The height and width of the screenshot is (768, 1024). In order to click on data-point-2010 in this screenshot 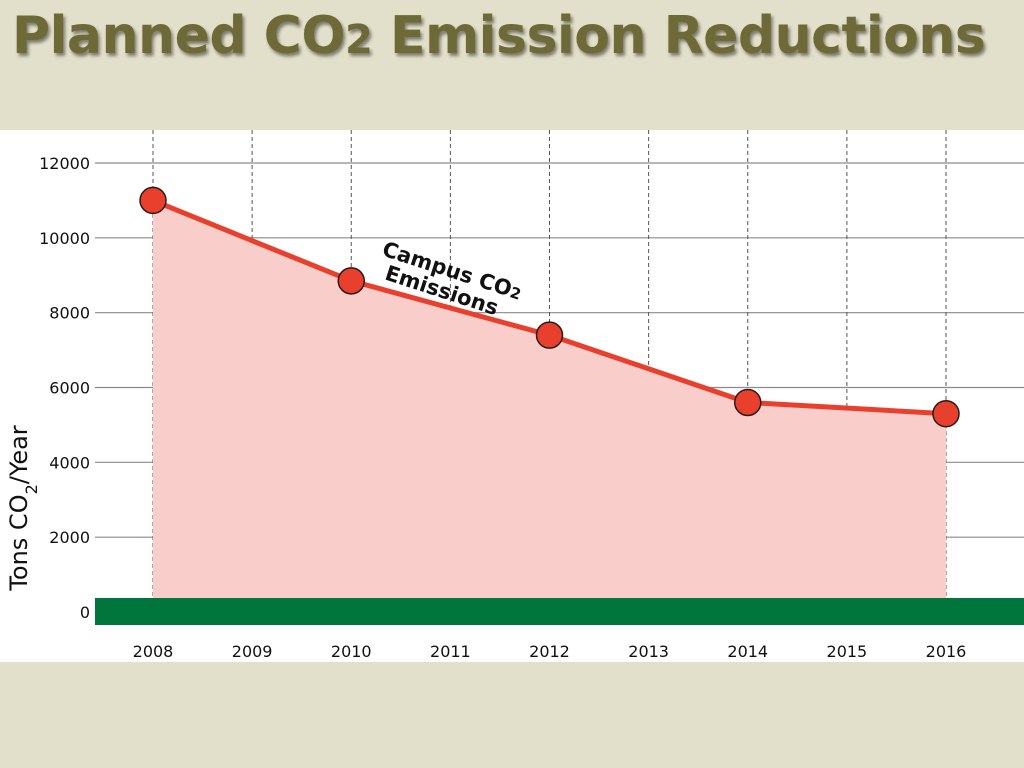, I will do `click(351, 281)`.